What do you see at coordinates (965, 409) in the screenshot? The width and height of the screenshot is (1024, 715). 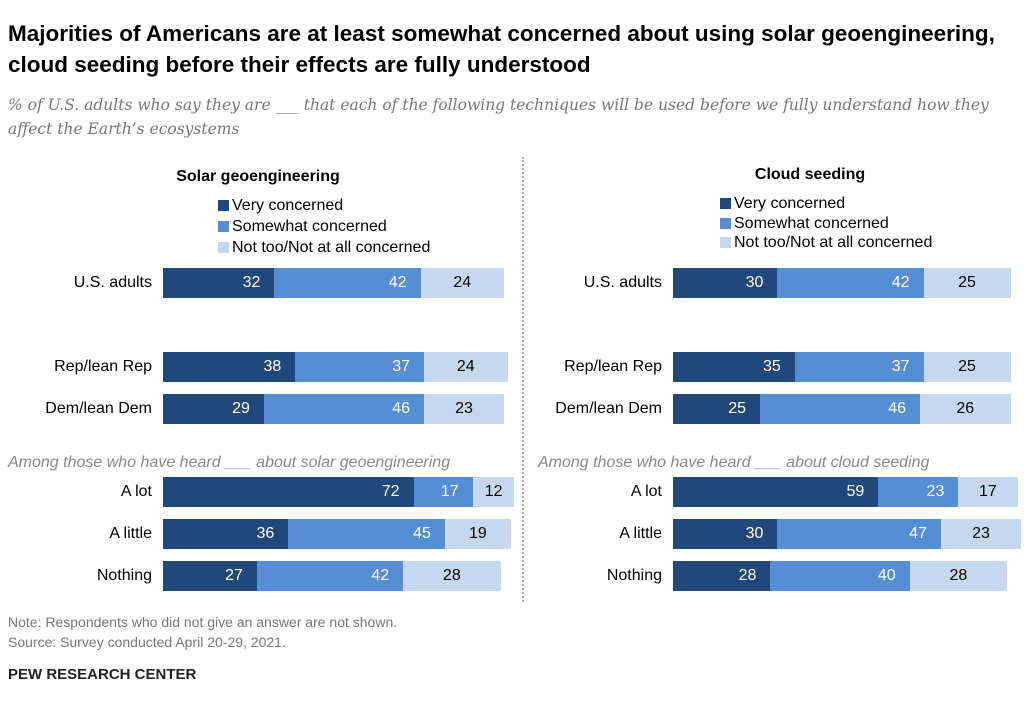 I see `bar-segment: 26` at bounding box center [965, 409].